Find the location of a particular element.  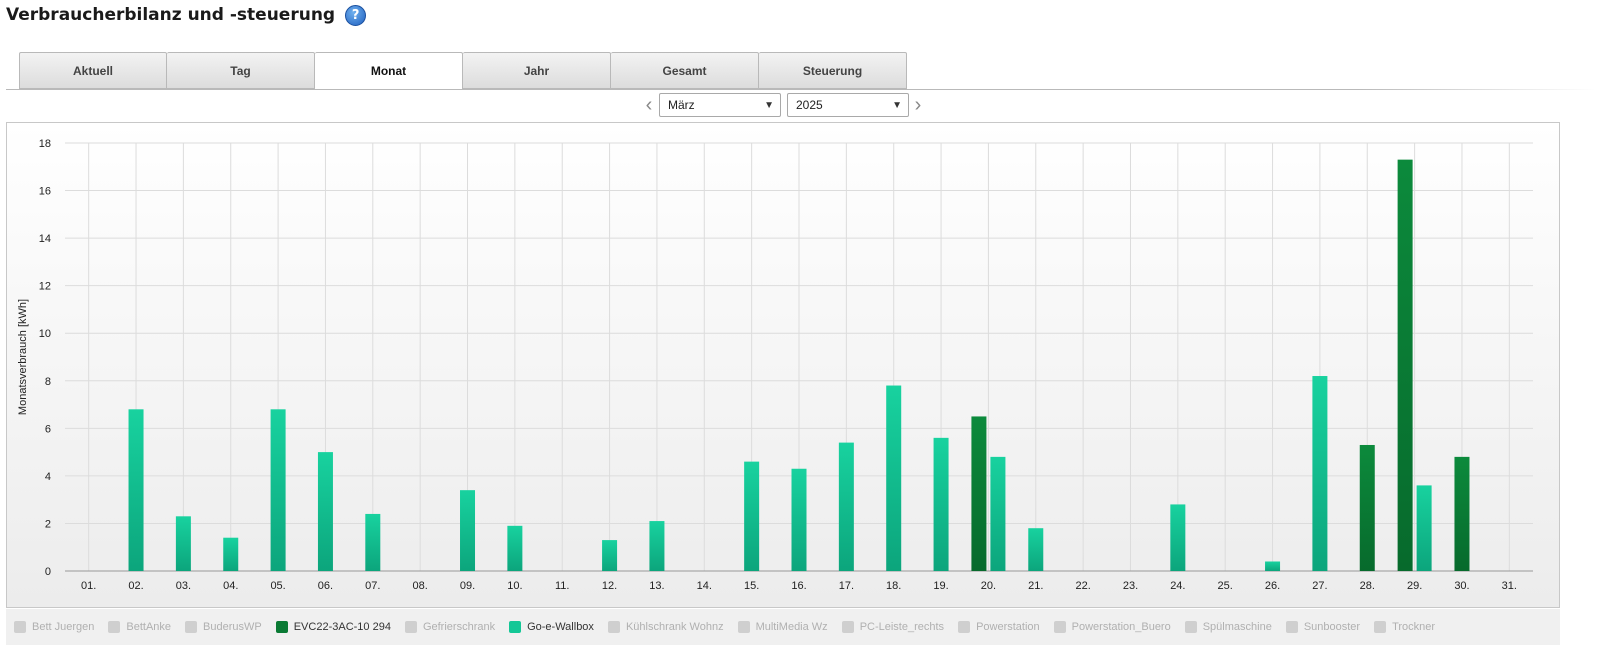

page-title: Verbraucherbilanz und -steuerung is located at coordinates (171, 15).